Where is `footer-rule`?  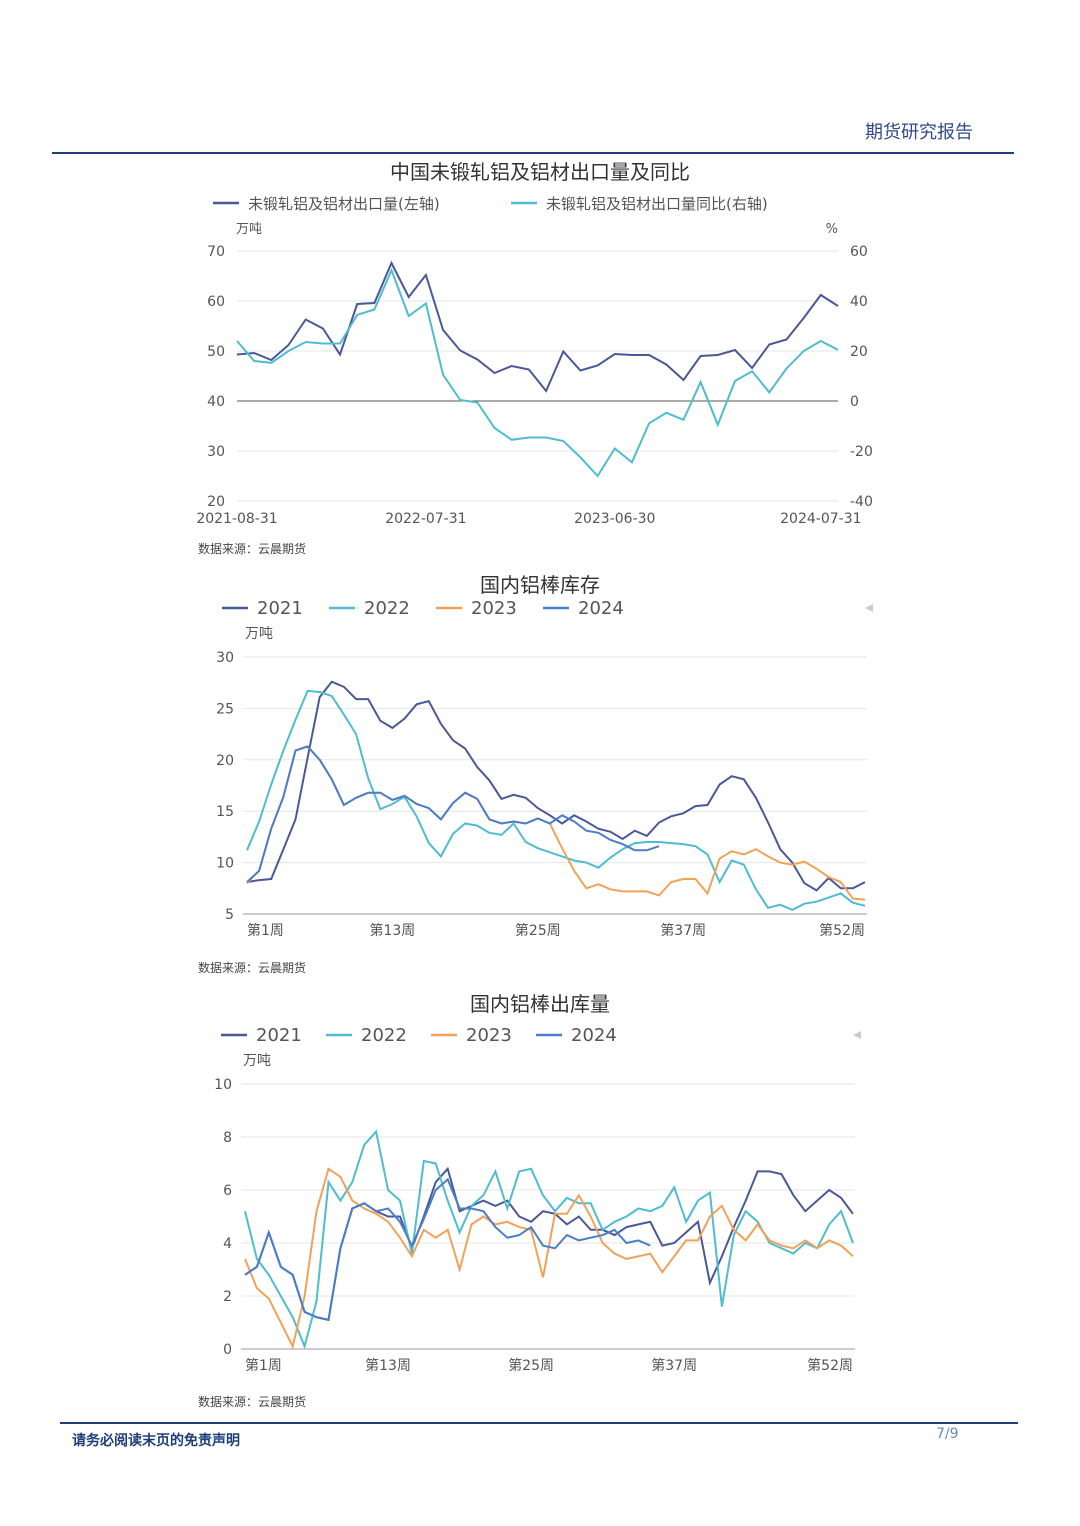
footer-rule is located at coordinates (539, 1423).